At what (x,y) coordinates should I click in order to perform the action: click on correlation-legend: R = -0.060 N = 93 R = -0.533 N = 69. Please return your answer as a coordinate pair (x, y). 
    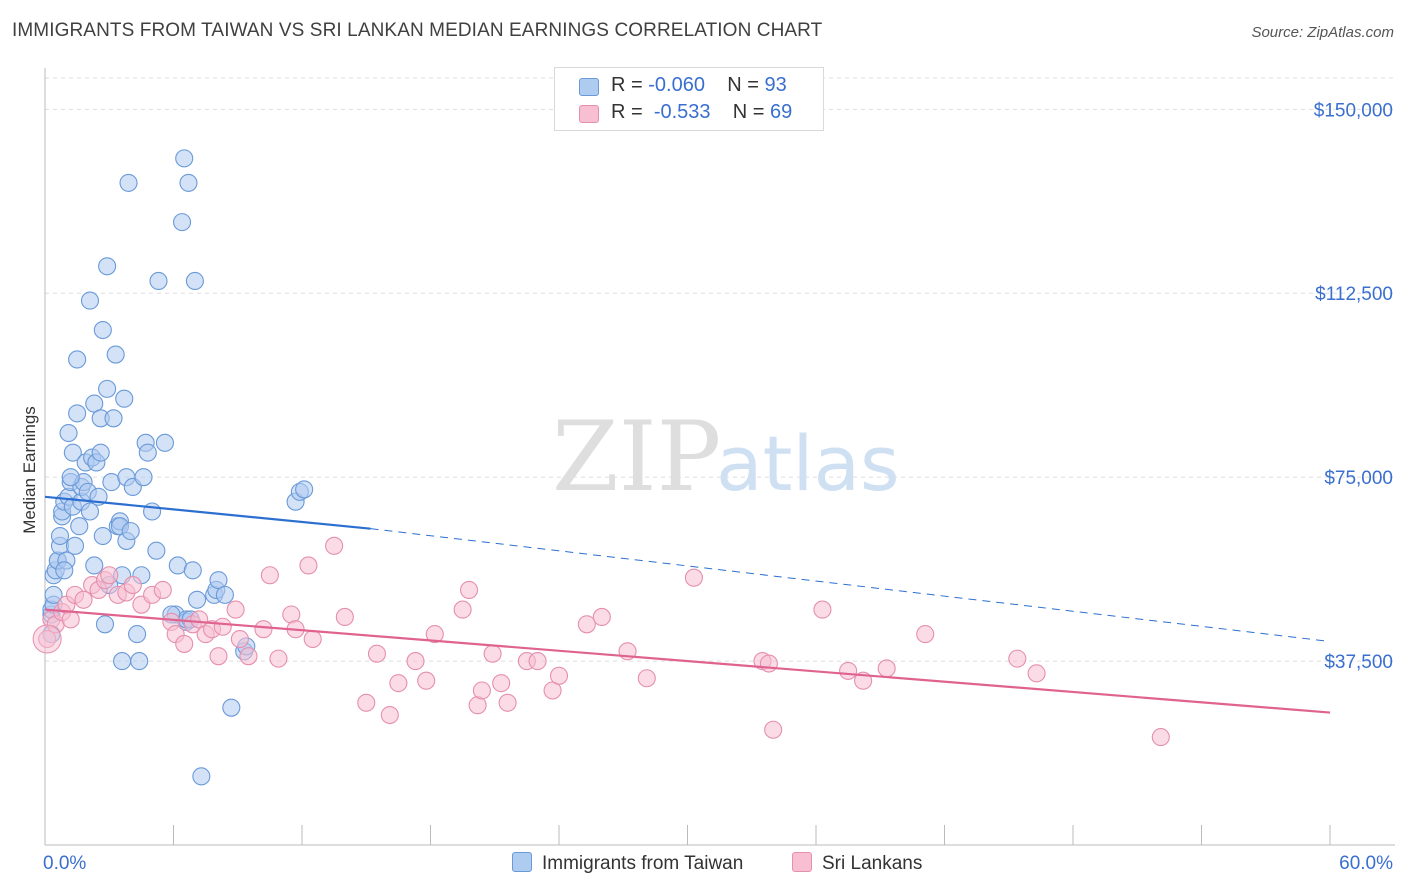
    Looking at the image, I should click on (689, 99).